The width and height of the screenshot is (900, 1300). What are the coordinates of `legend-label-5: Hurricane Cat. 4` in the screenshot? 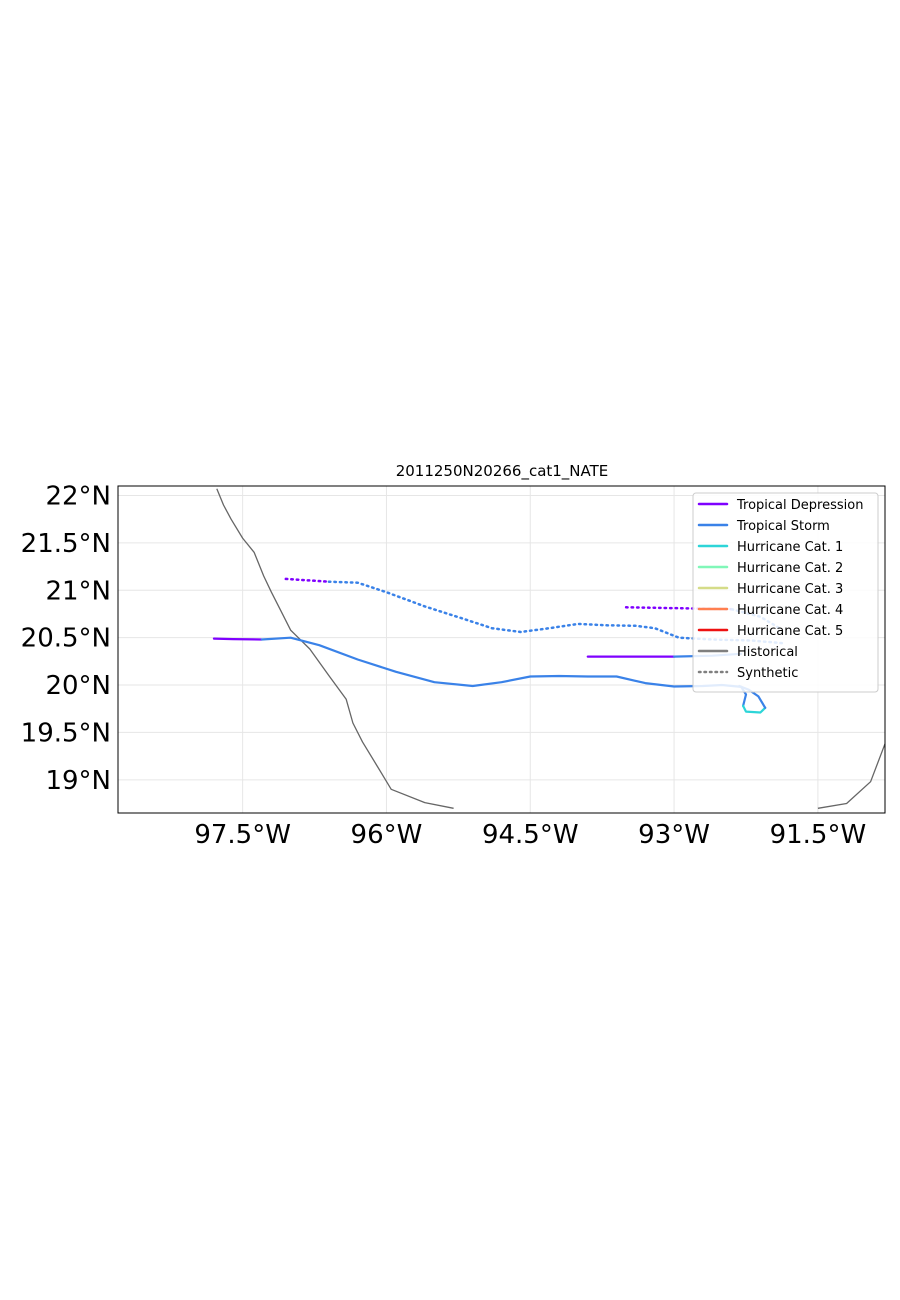 It's located at (790, 610).